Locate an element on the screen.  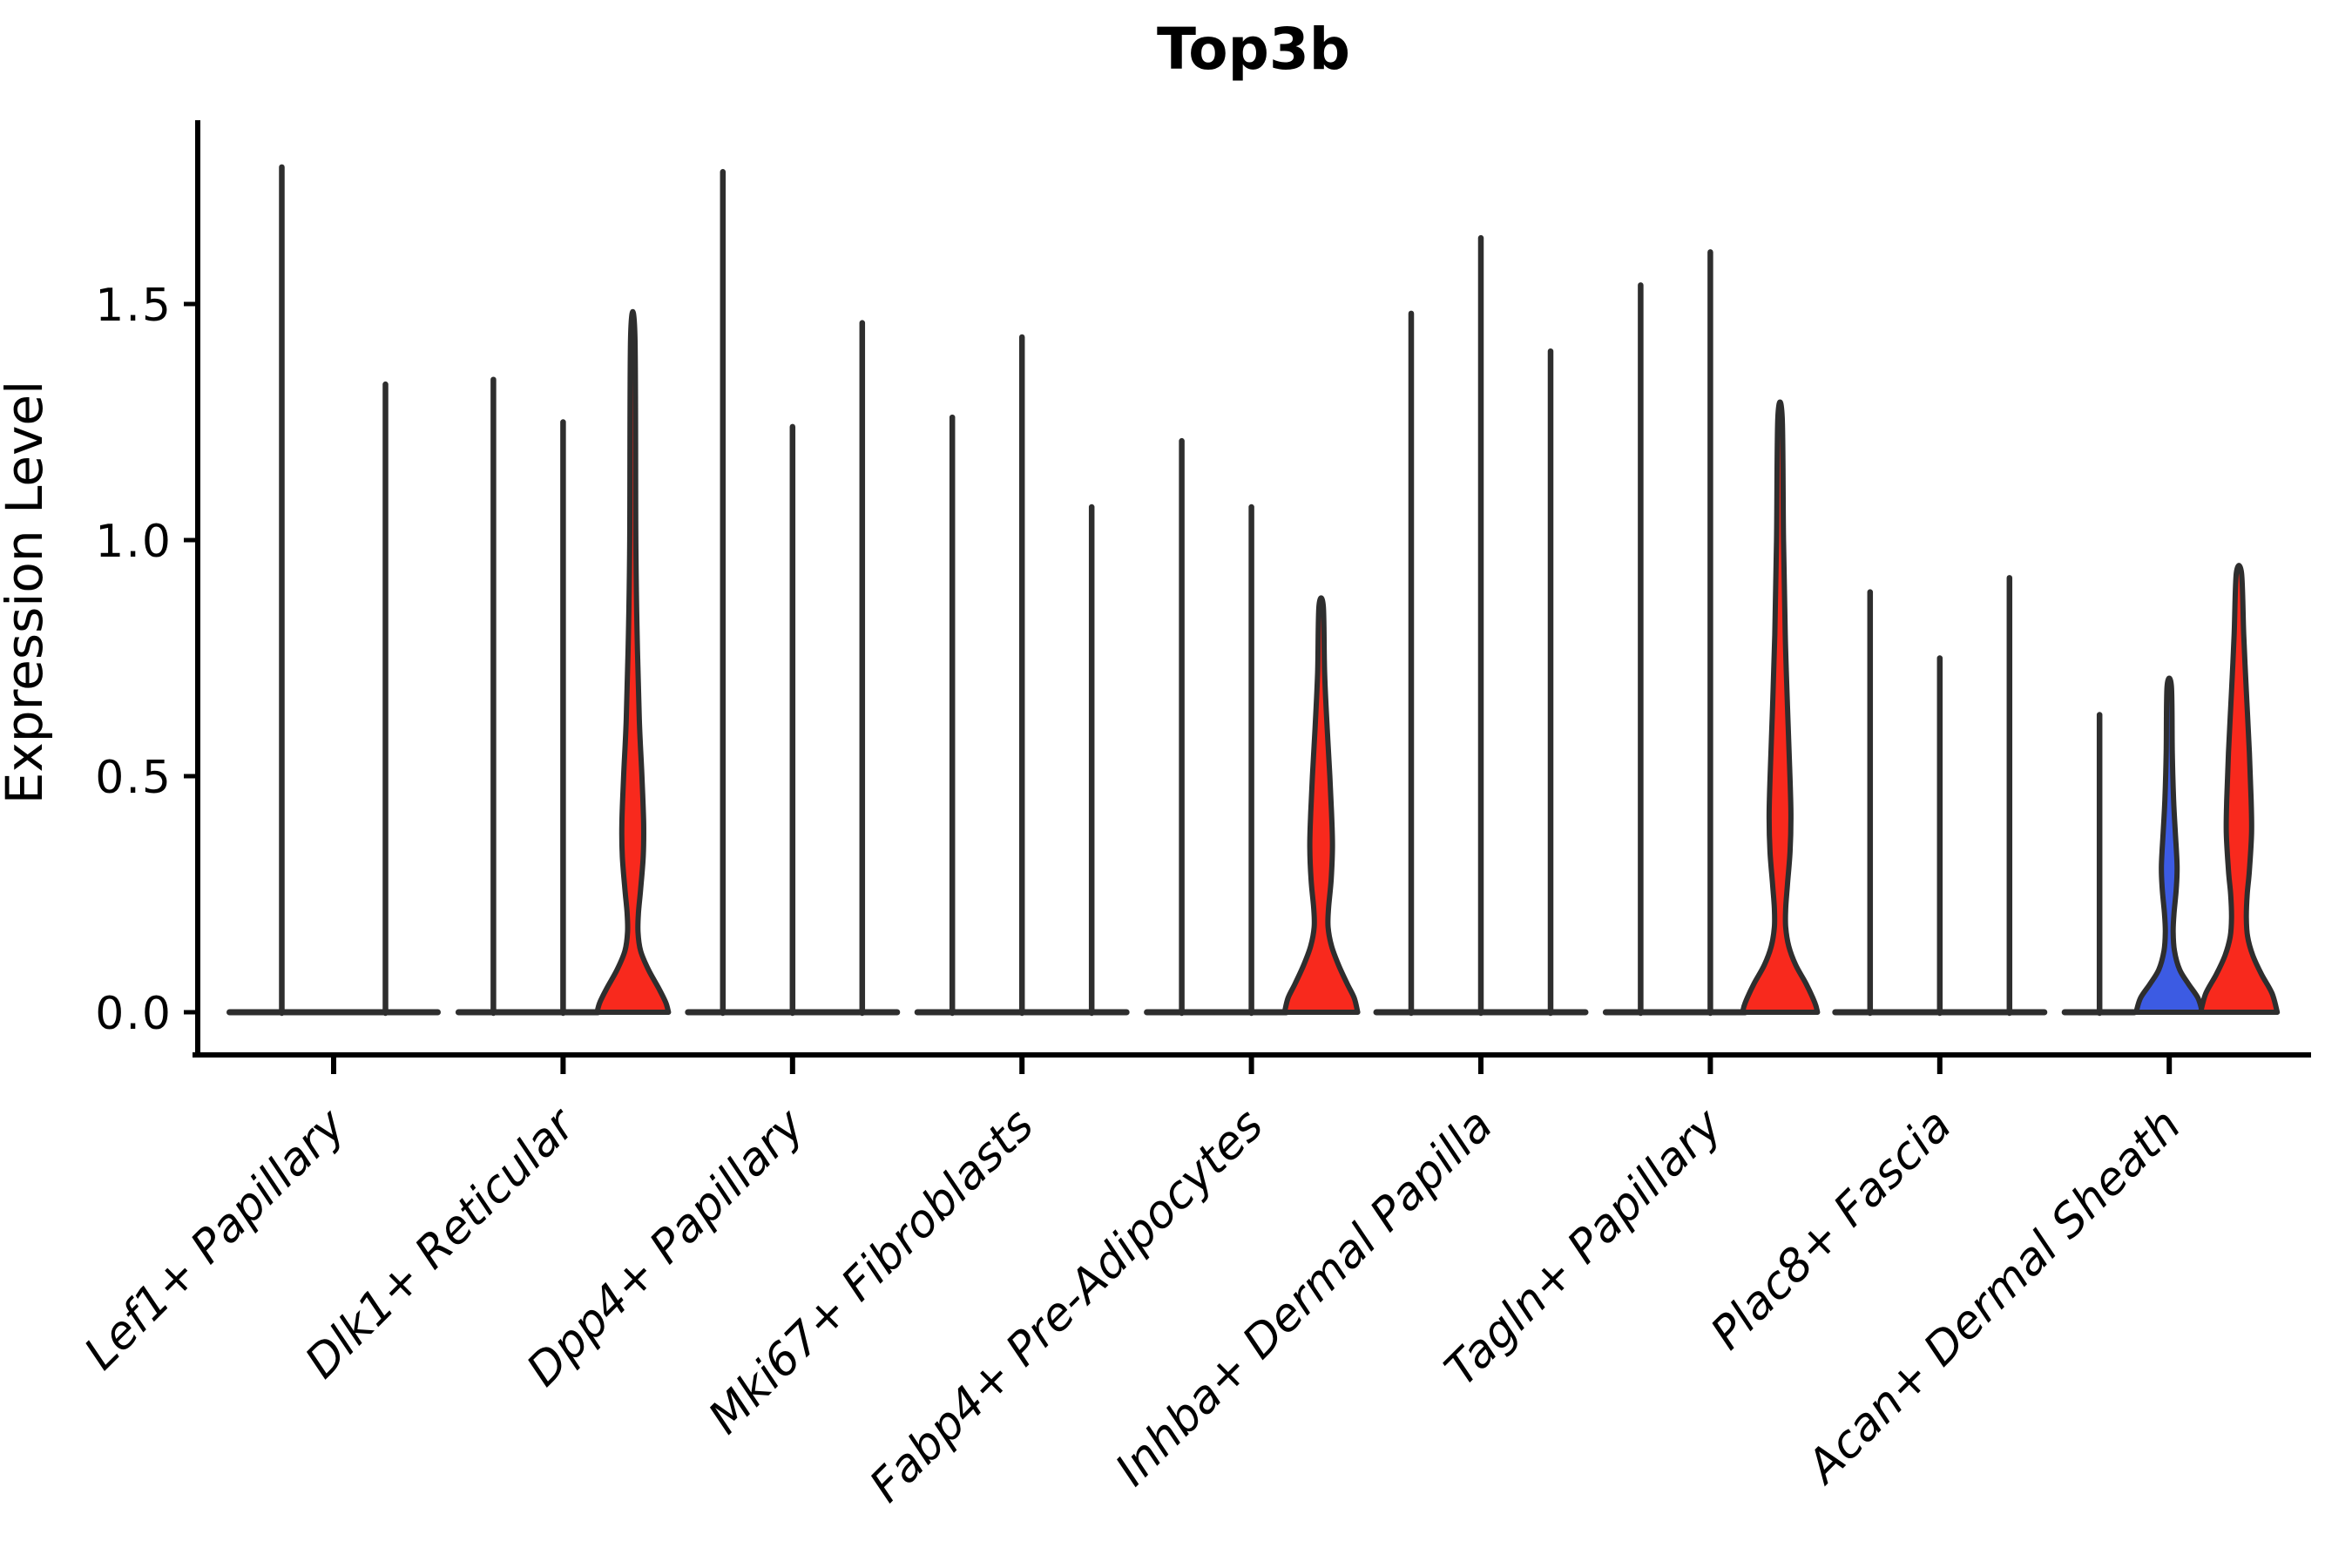
x-tick-label: Fabp4+ Pre-Adipocytes is located at coordinates (1067, 1306).